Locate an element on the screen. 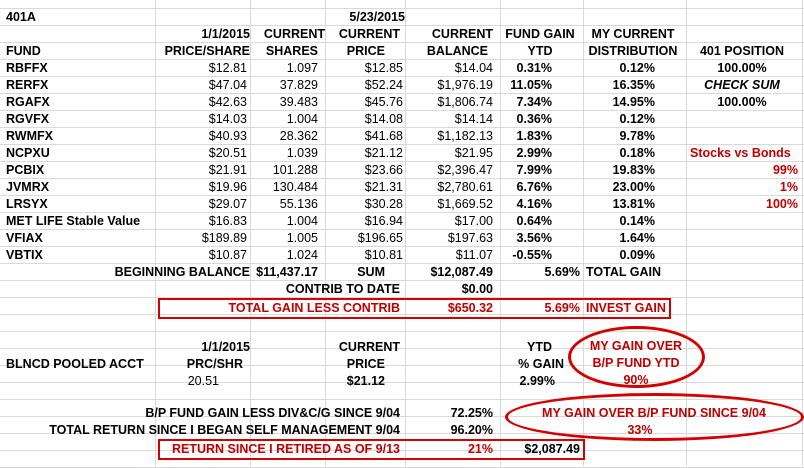 This screenshot has height=468, width=804. fund-name: LRSYX is located at coordinates (27, 204).